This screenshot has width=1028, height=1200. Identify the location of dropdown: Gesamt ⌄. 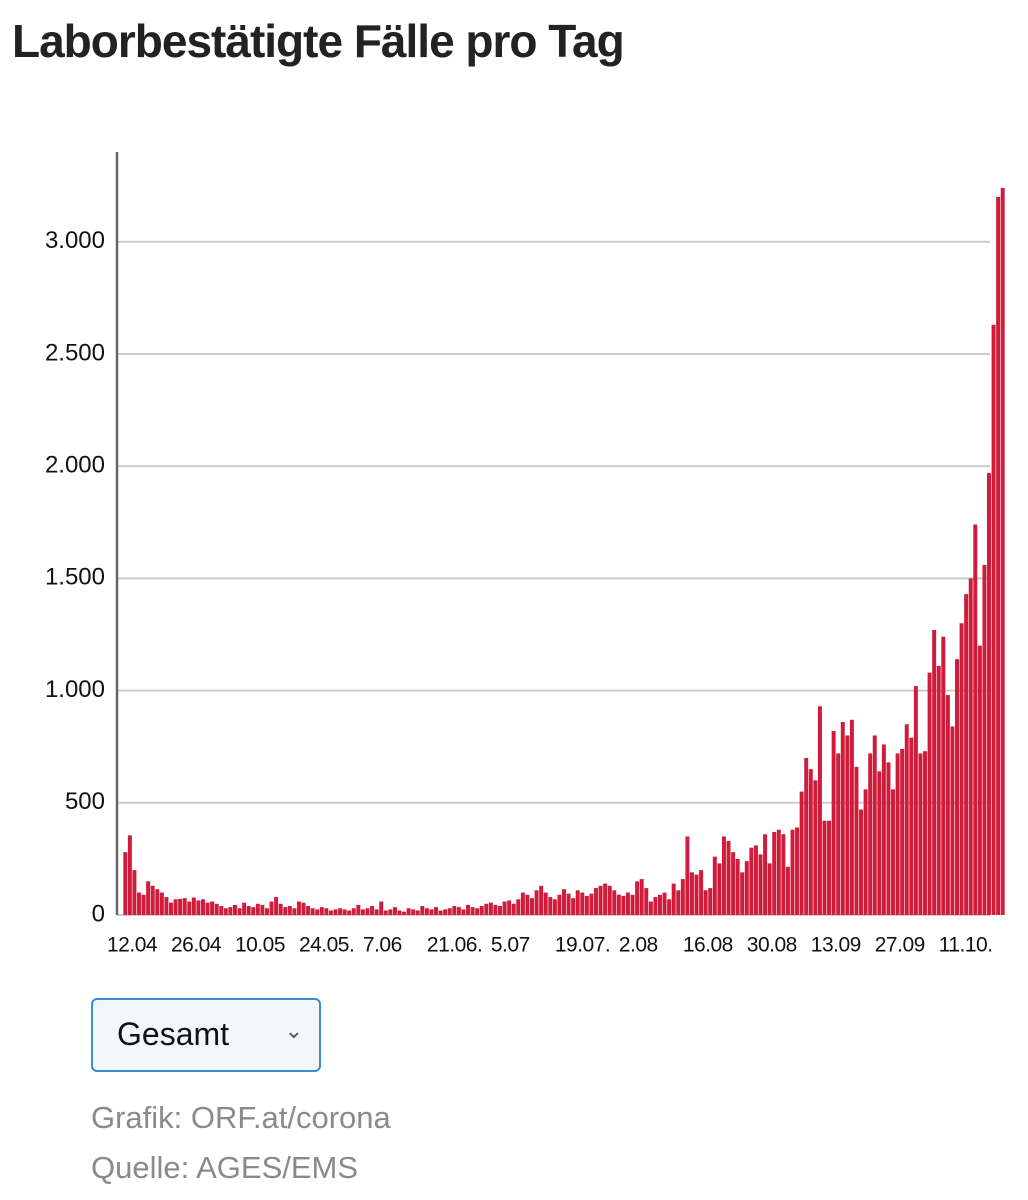
(206, 1035).